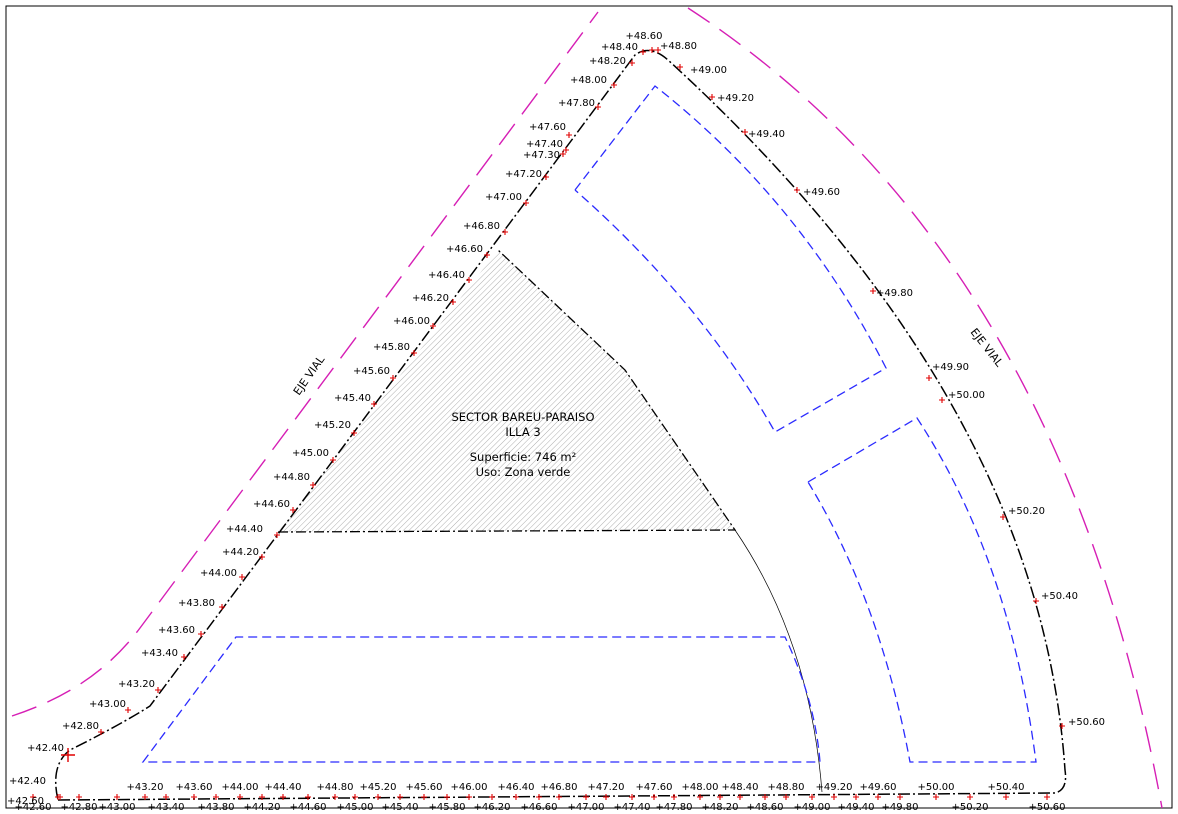  I want to click on elevation-label: +42.80, so click(80, 726).